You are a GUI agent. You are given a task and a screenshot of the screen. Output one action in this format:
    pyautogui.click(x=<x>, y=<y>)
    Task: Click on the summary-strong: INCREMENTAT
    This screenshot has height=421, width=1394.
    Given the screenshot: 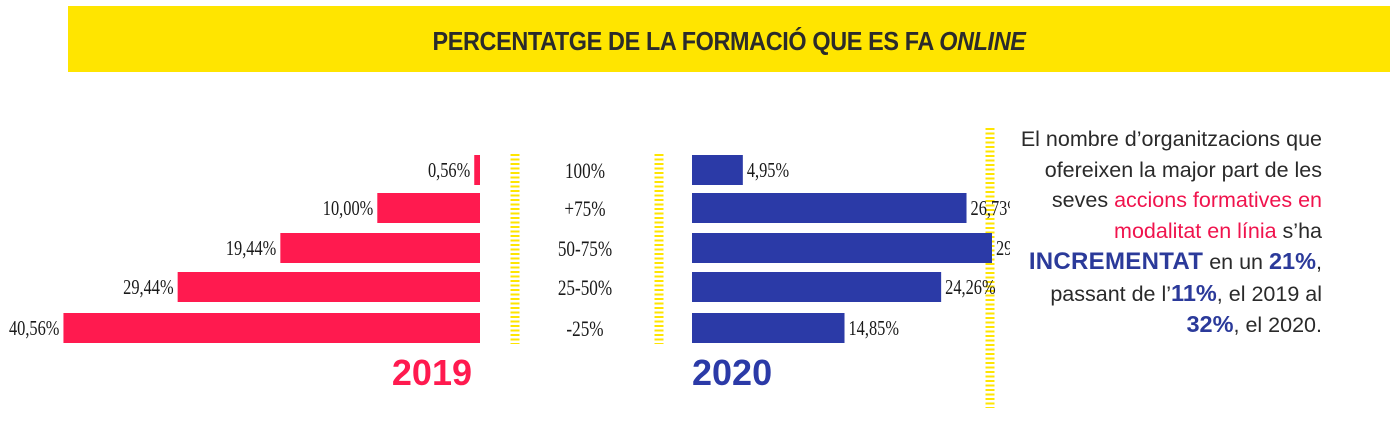 What is the action you would take?
    pyautogui.click(x=1116, y=261)
    